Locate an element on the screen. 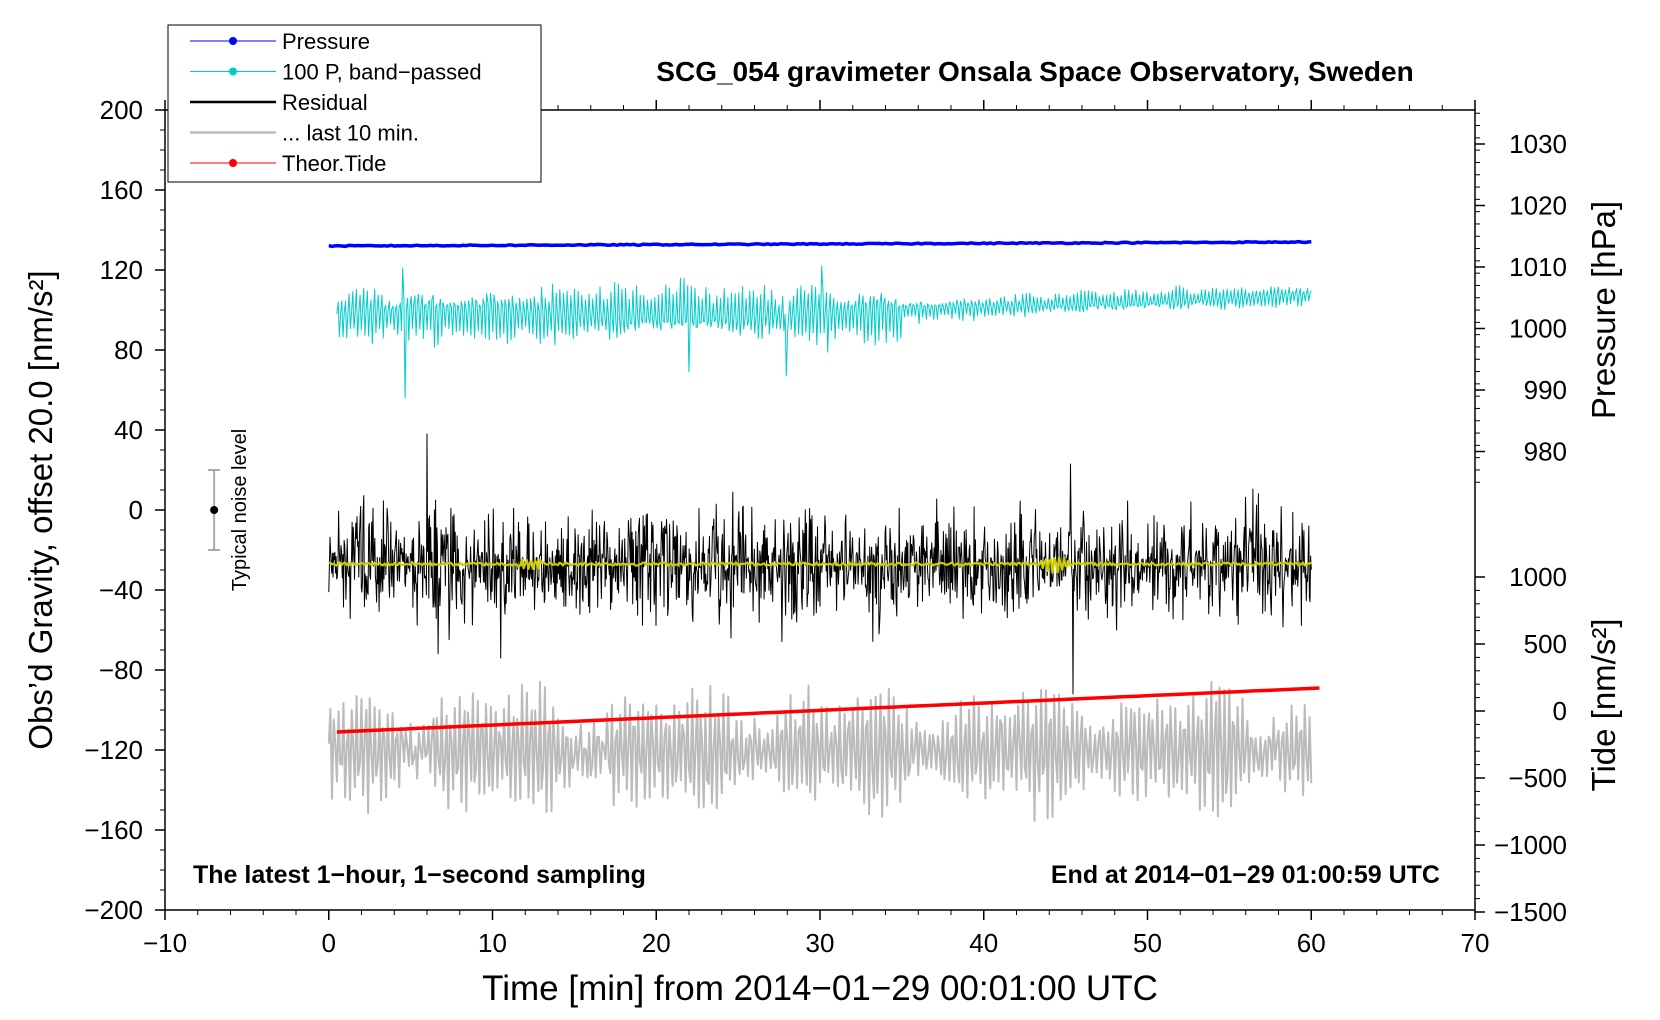  series-residual-smoothed-line is located at coordinates (820, 564).